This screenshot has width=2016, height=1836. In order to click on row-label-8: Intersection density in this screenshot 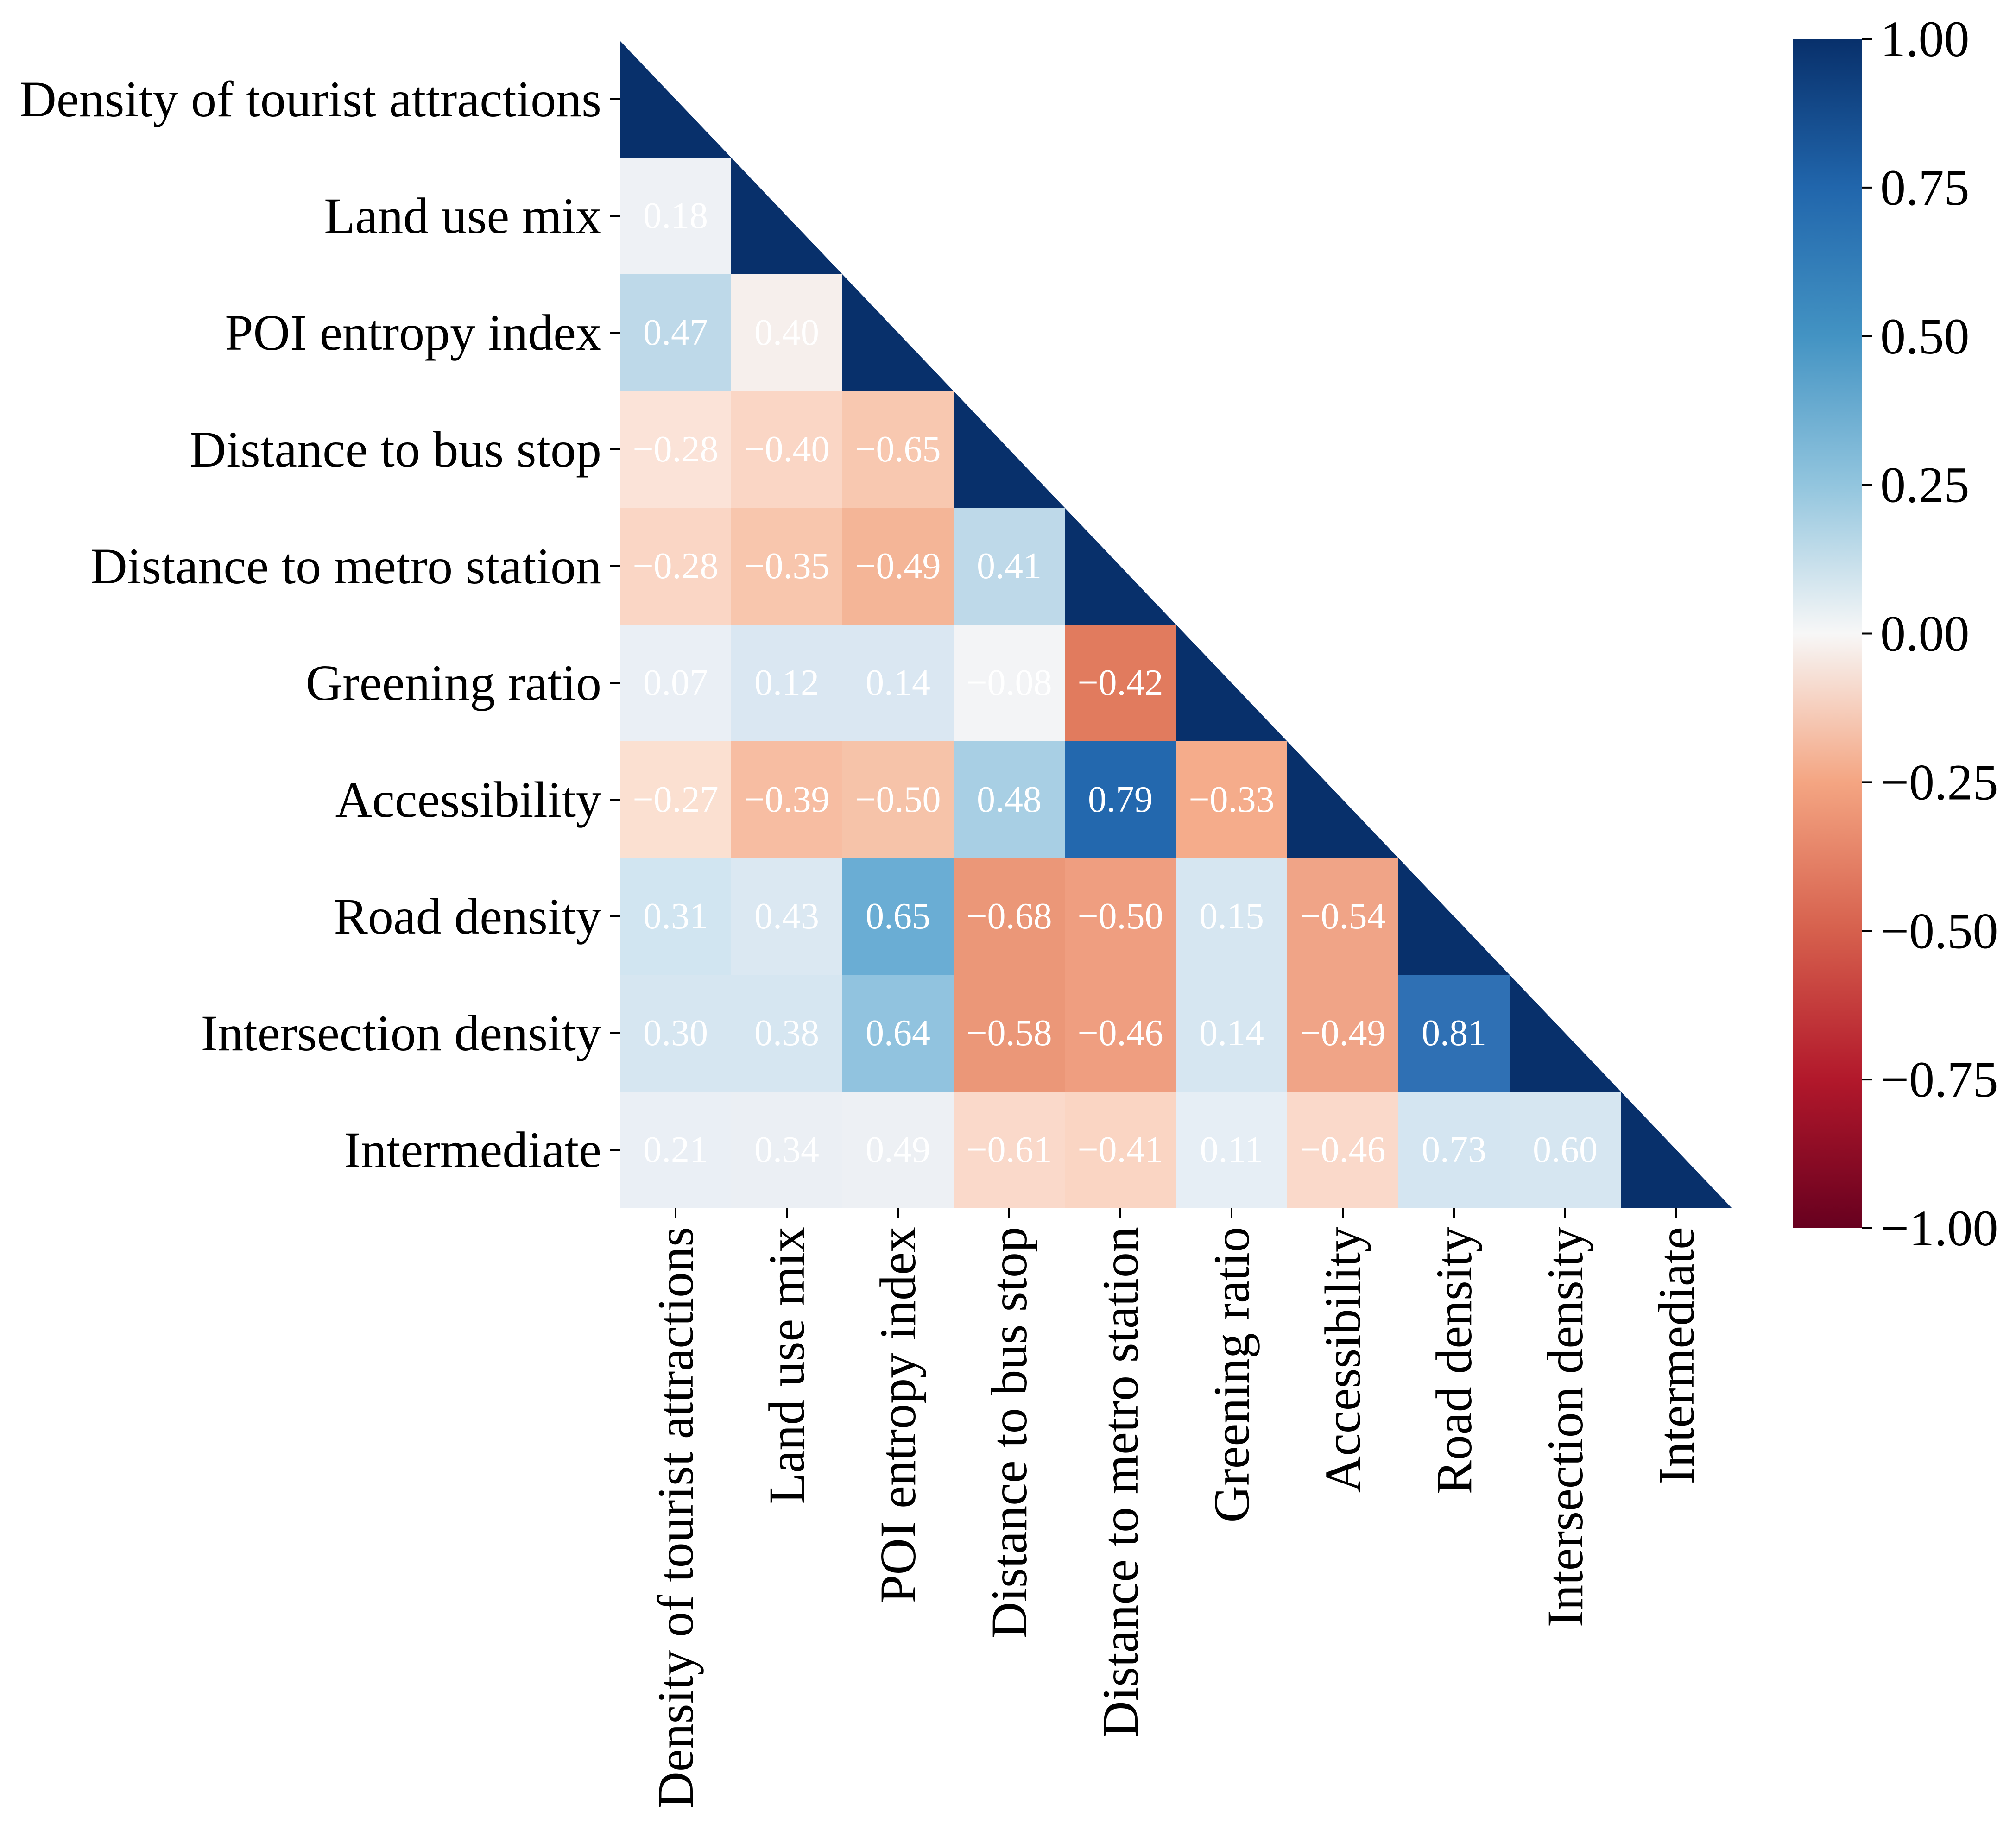, I will do `click(401, 1033)`.